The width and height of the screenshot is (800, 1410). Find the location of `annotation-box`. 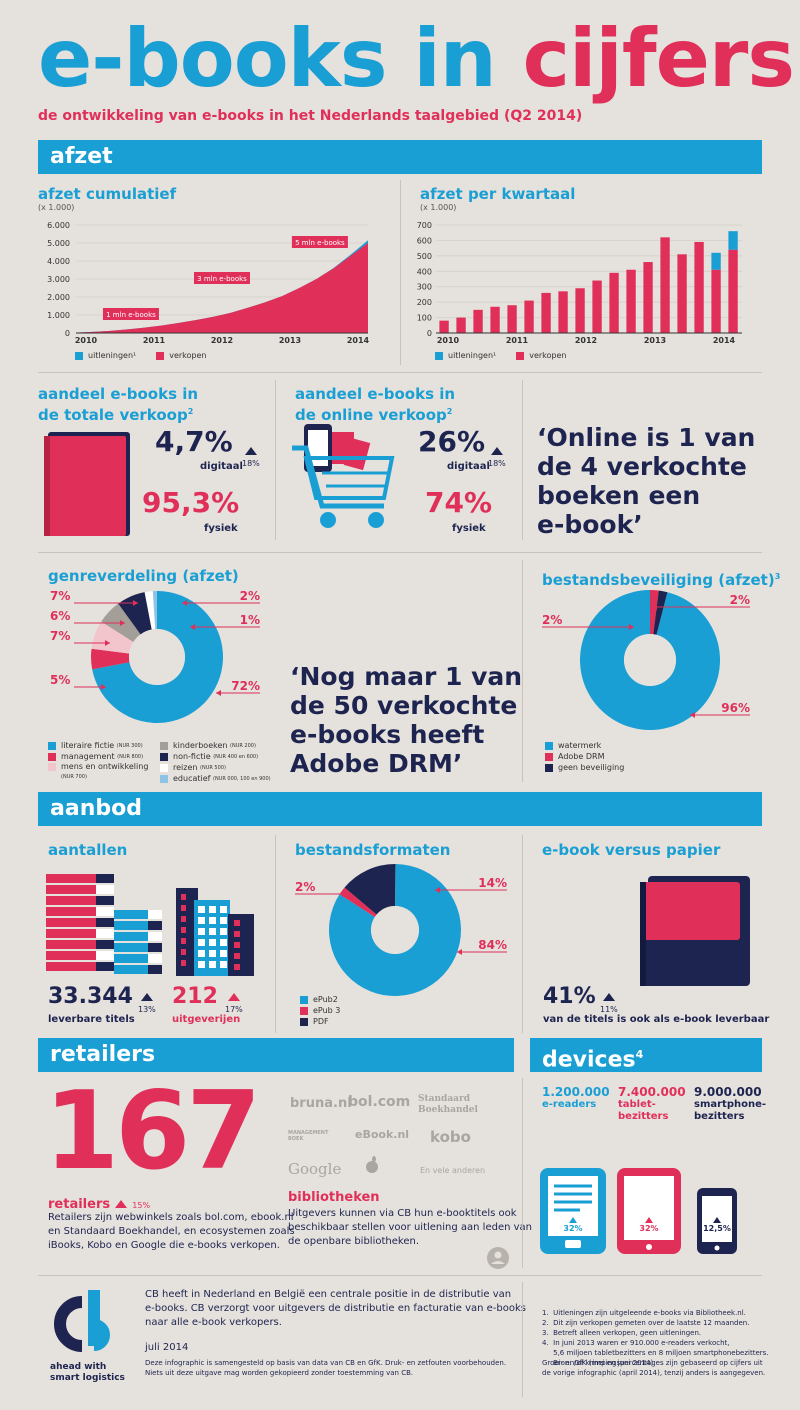

annotation-box is located at coordinates (222, 278).